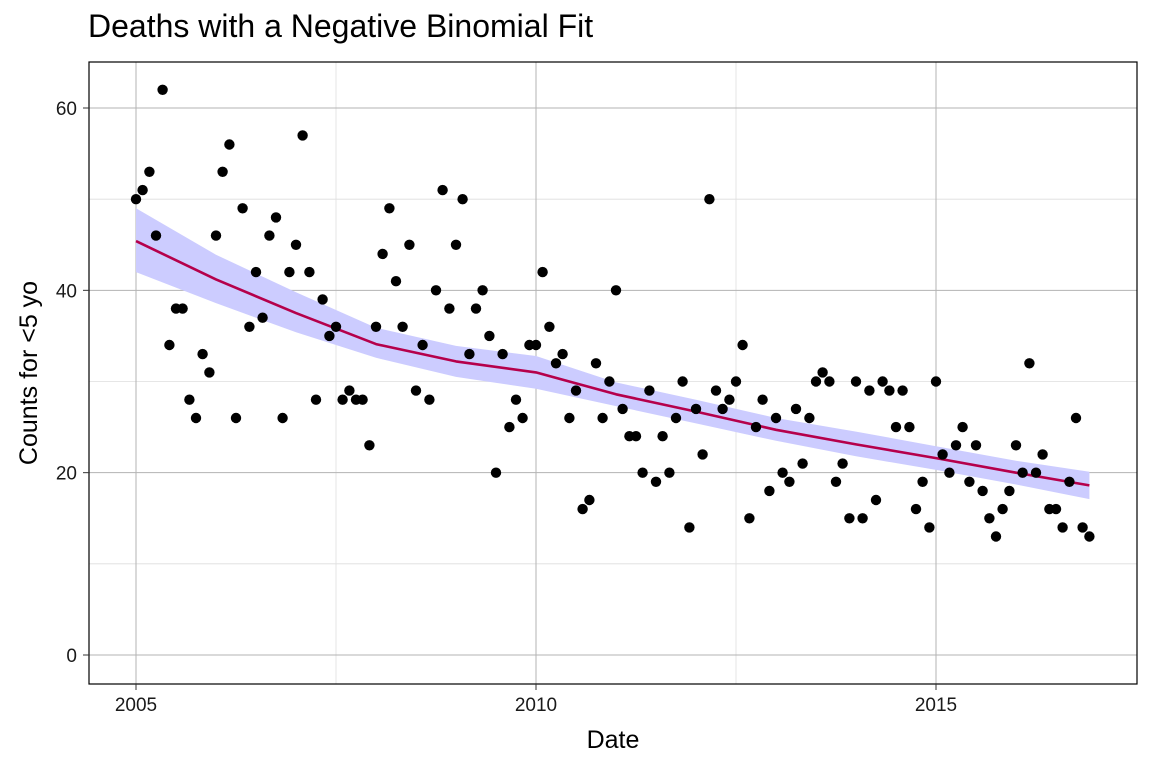 This screenshot has width=1152, height=768. What do you see at coordinates (936, 705) in the screenshot?
I see `x-tick-label: 2015` at bounding box center [936, 705].